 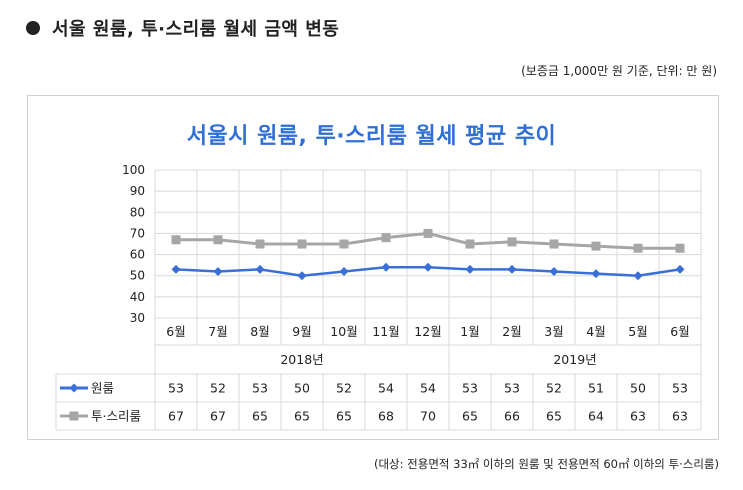 What do you see at coordinates (137, 233) in the screenshot?
I see `y-tick-label: 70` at bounding box center [137, 233].